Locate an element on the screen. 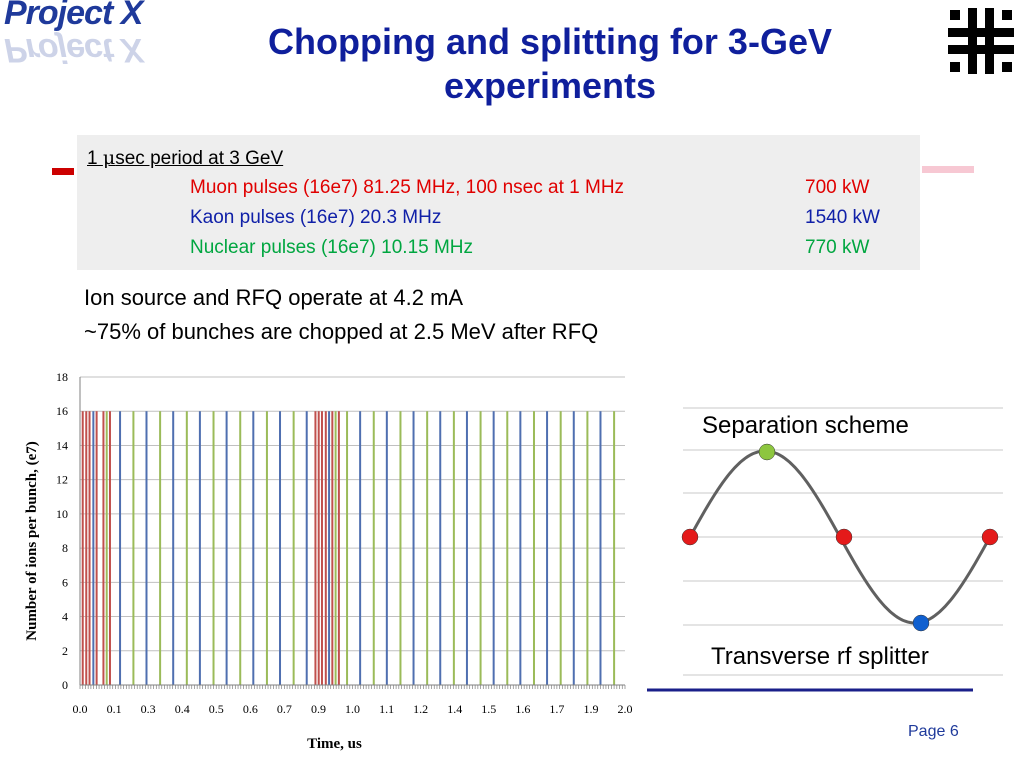 The image size is (1024, 768). title-line-2: experiments is located at coordinates (550, 85).